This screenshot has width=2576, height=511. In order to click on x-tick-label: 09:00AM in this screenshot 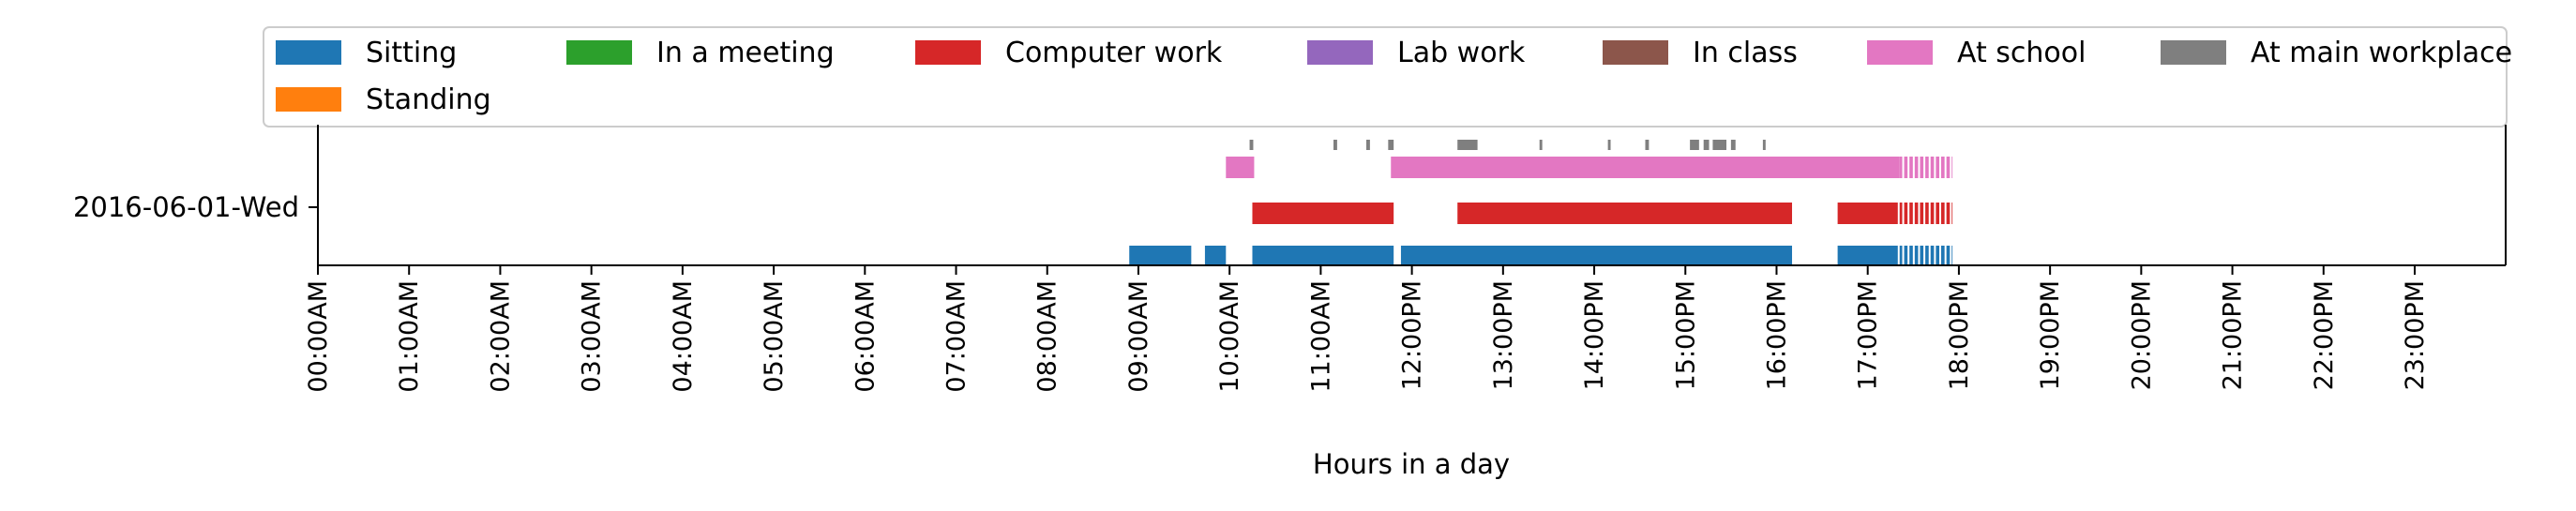, I will do `click(1138, 336)`.